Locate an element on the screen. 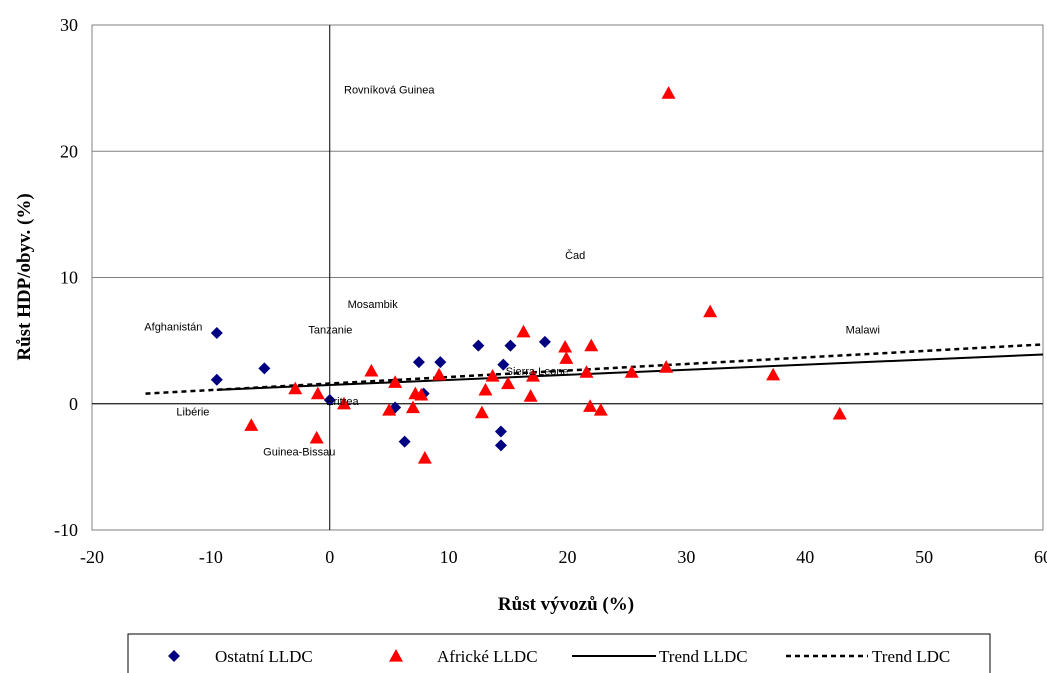  legend-box is located at coordinates (559, 653).